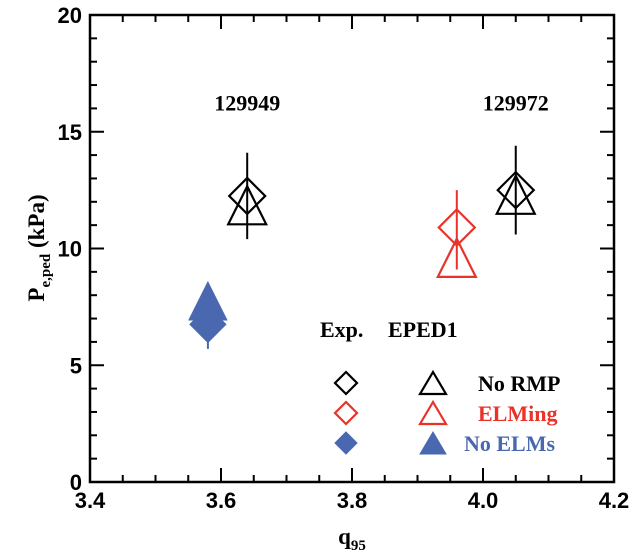 The height and width of the screenshot is (552, 629). I want to click on y-tick-label: 0, so click(76, 482).